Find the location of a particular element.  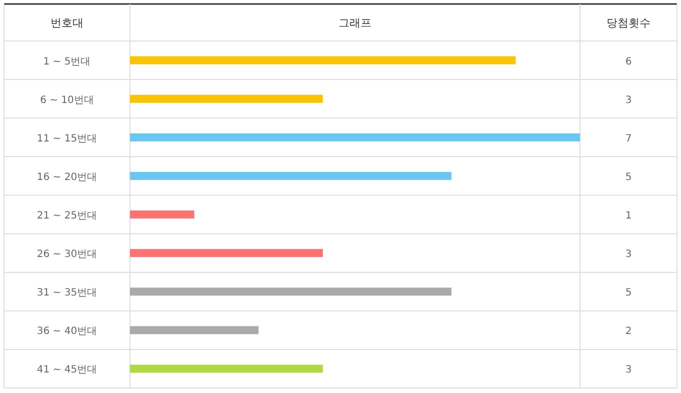

y-tick-label: 21 ~ 25번대 is located at coordinates (67, 216).